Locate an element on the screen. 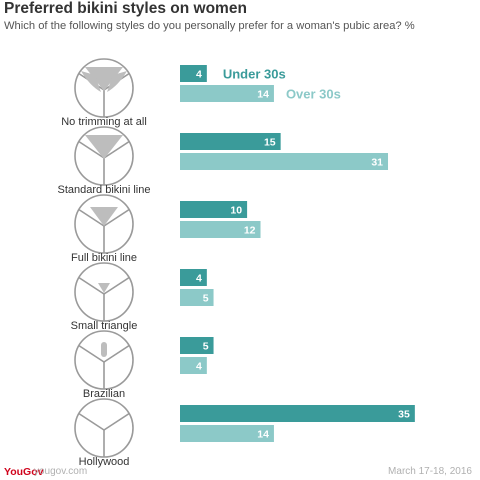 This screenshot has height=480, width=480. hollywood-icon is located at coordinates (104, 428).